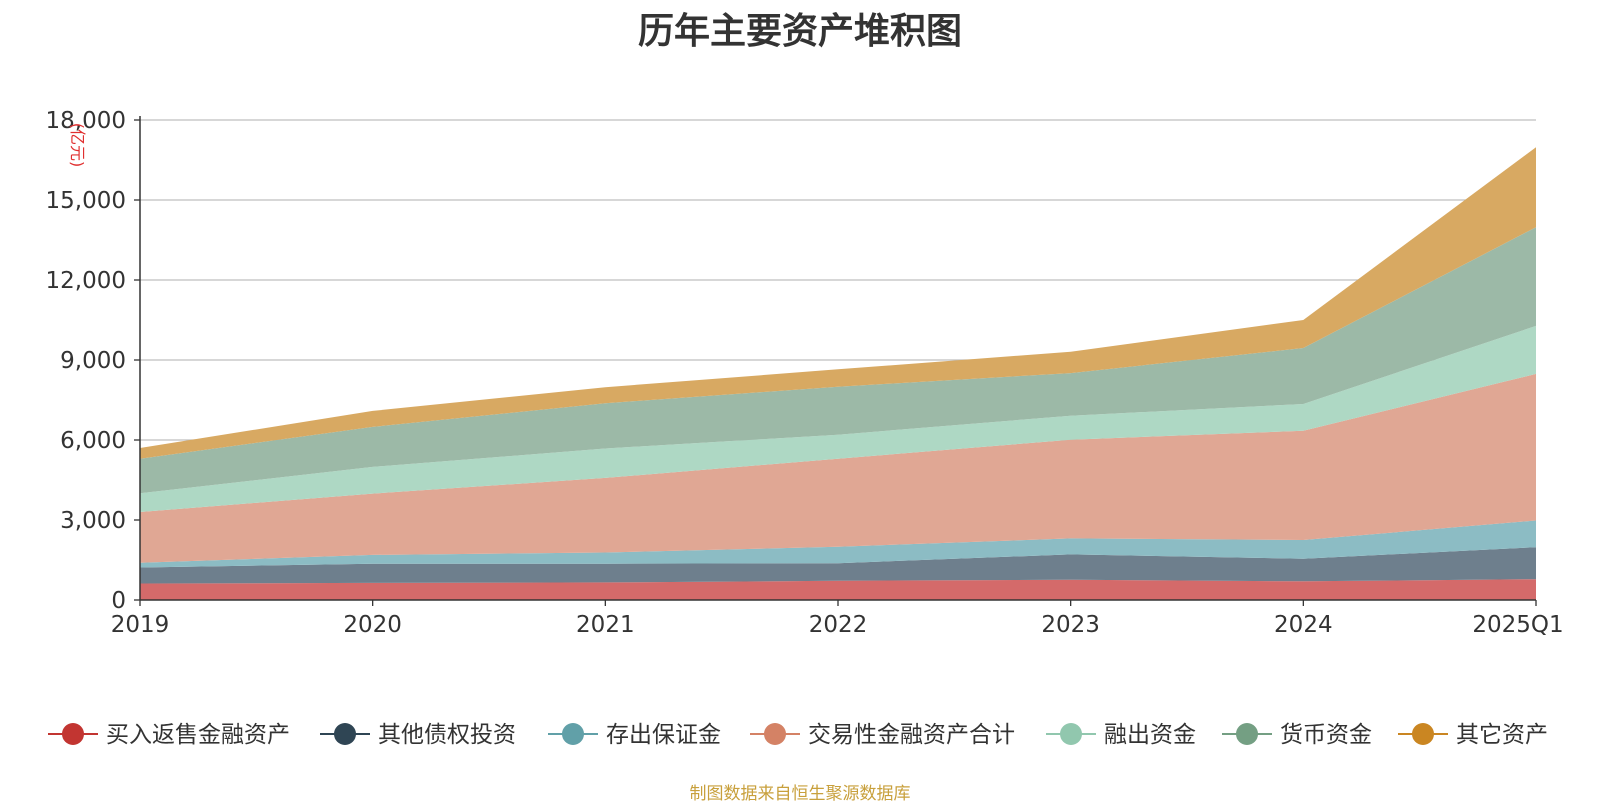  What do you see at coordinates (198, 735) in the screenshot?
I see `legend-label: 买入返售金融资产` at bounding box center [198, 735].